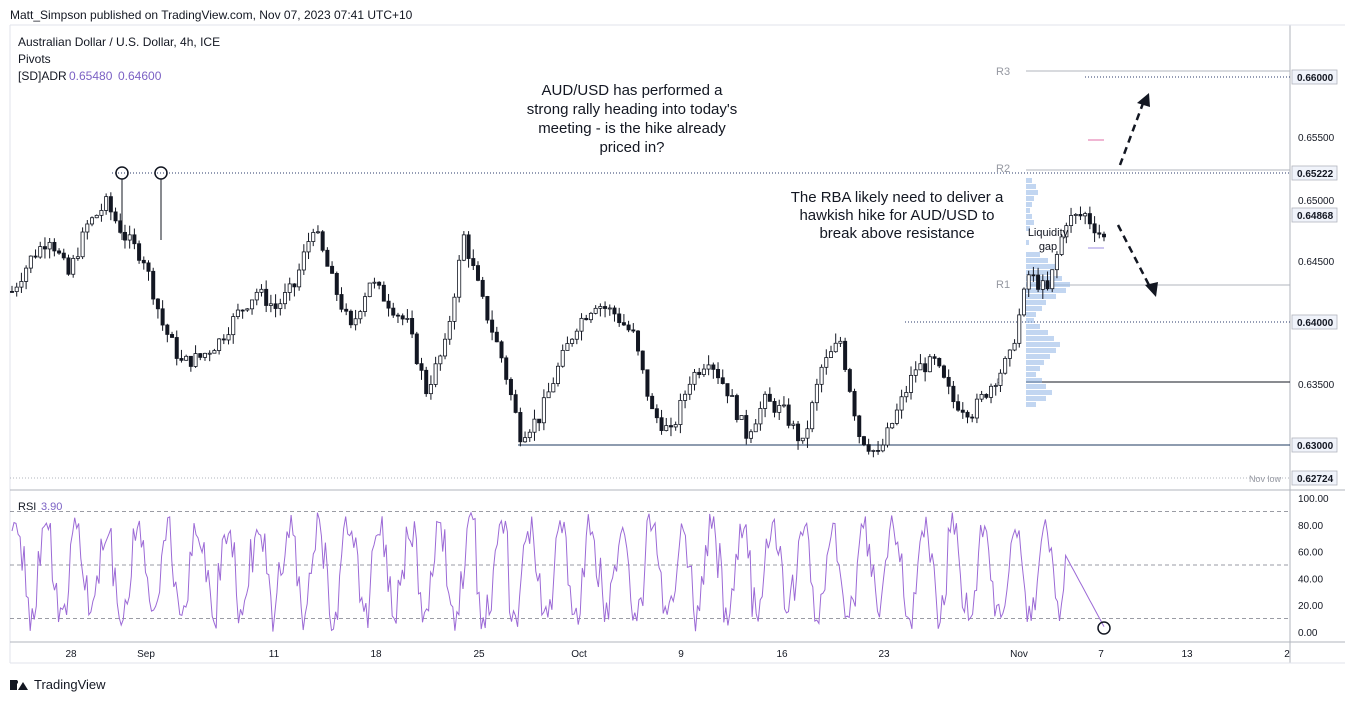 The height and width of the screenshot is (702, 1353). What do you see at coordinates (1310, 579) in the screenshot?
I see `rsi-axis-tick: 40.00` at bounding box center [1310, 579].